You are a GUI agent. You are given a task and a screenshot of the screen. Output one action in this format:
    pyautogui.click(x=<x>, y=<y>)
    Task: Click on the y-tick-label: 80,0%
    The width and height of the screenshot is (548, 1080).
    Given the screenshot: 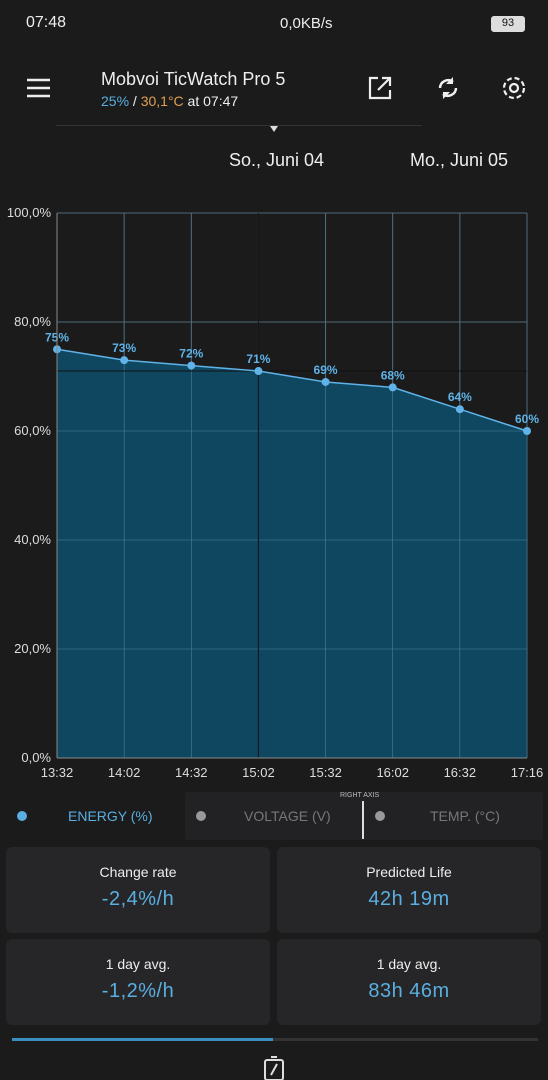 What is the action you would take?
    pyautogui.click(x=32, y=321)
    